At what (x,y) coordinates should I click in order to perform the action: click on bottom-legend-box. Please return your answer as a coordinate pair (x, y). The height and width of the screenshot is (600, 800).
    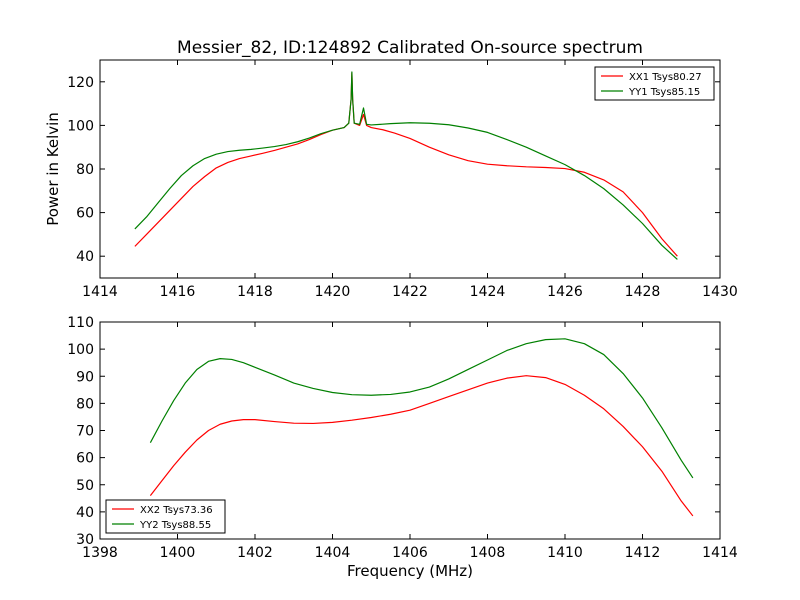
    Looking at the image, I should click on (165, 516).